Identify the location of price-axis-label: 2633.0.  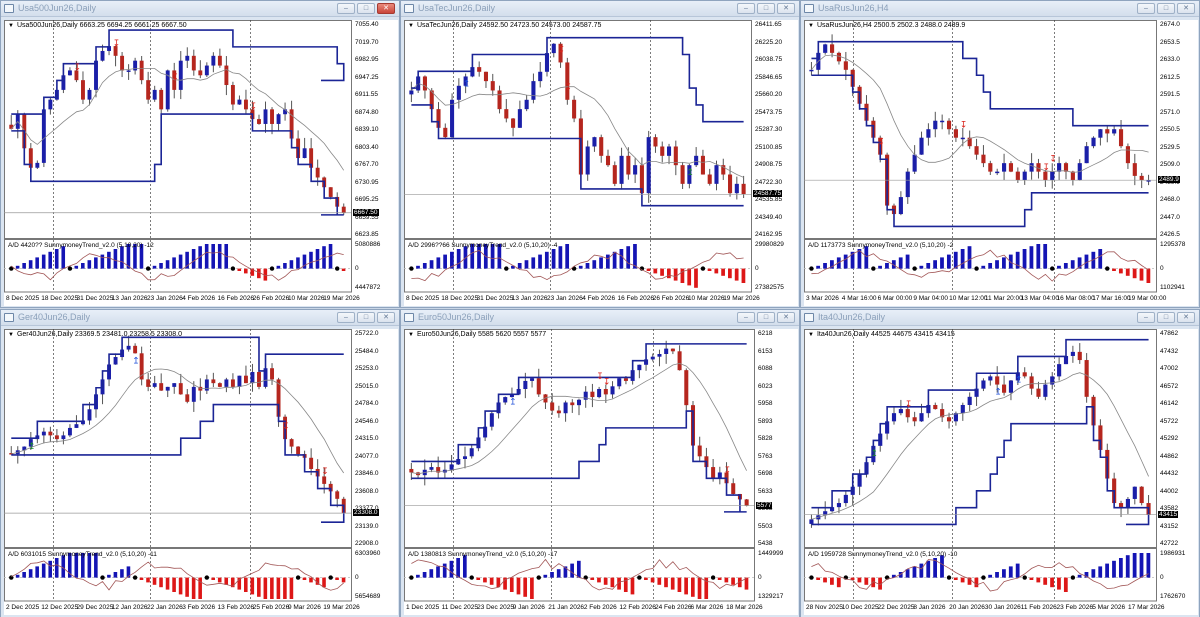
(1170, 59).